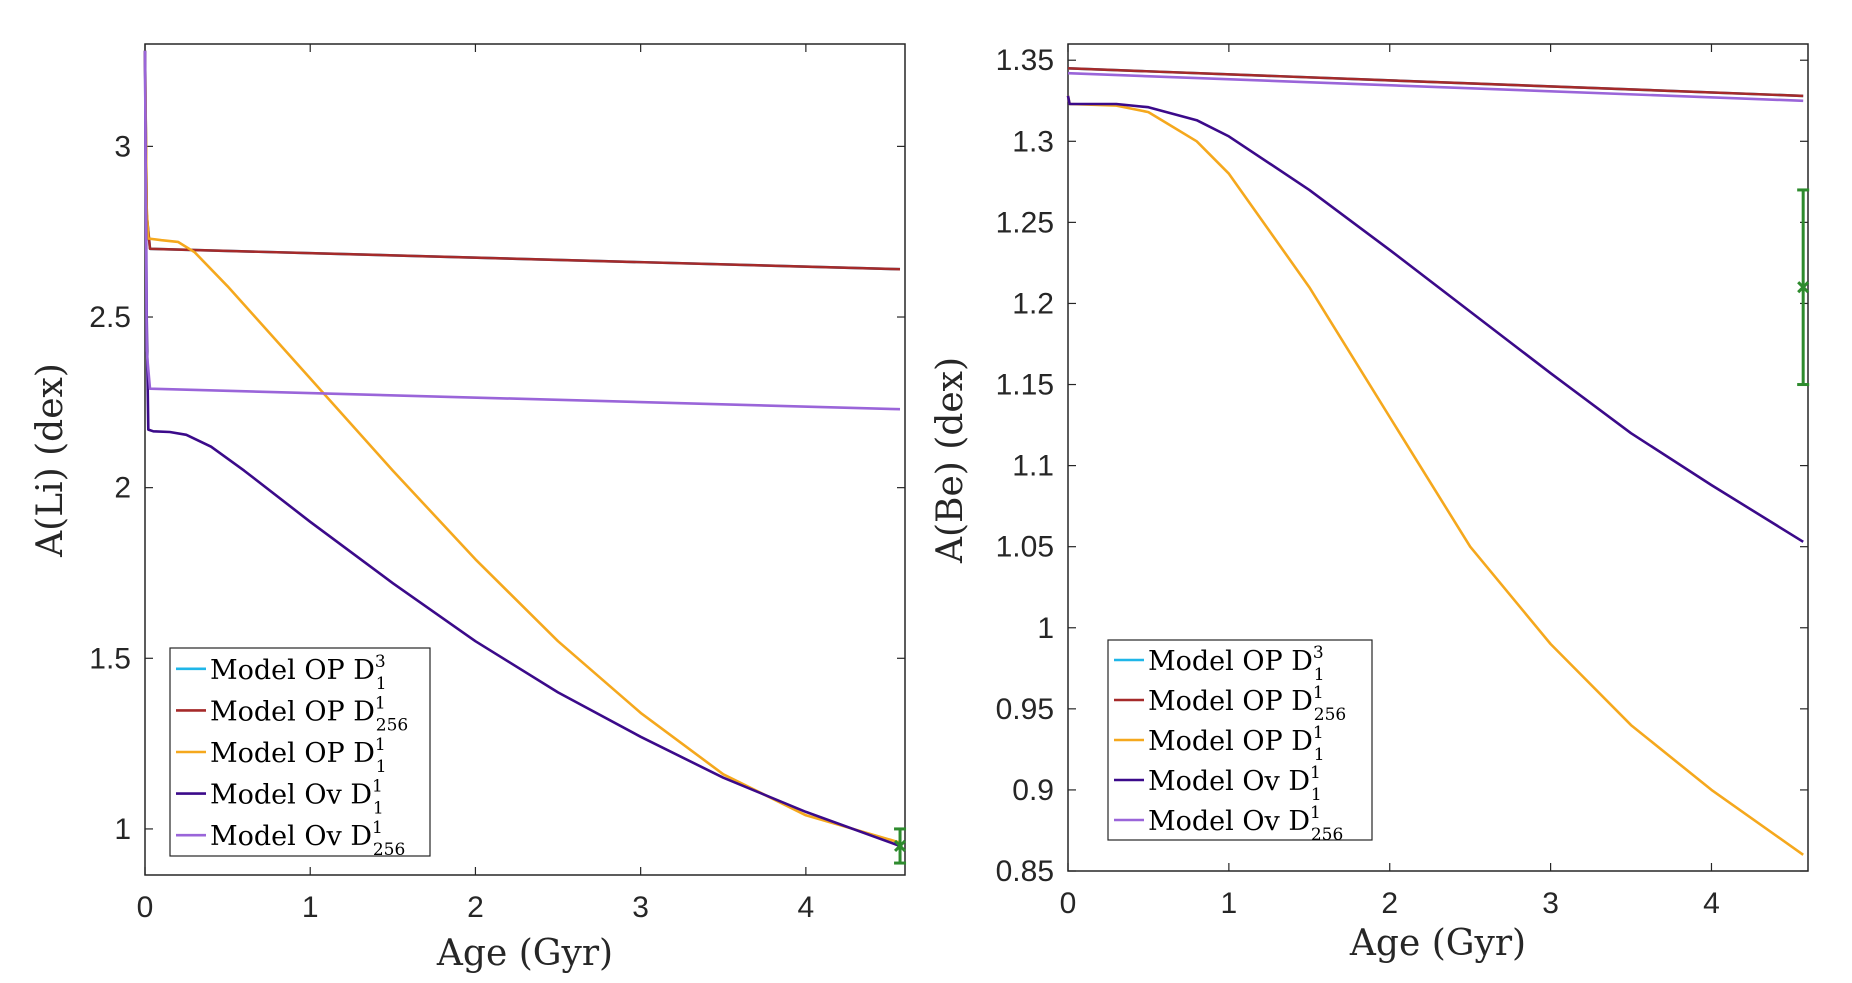 The image size is (1852, 983). Describe the element at coordinates (110, 317) in the screenshot. I see `li-ytick-label: 2.5` at that location.